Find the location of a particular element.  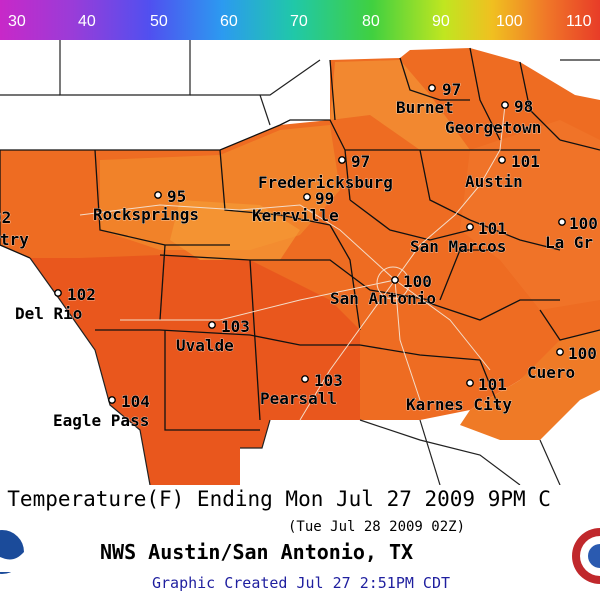

region-hill-light is located at coordinates (400, 105).